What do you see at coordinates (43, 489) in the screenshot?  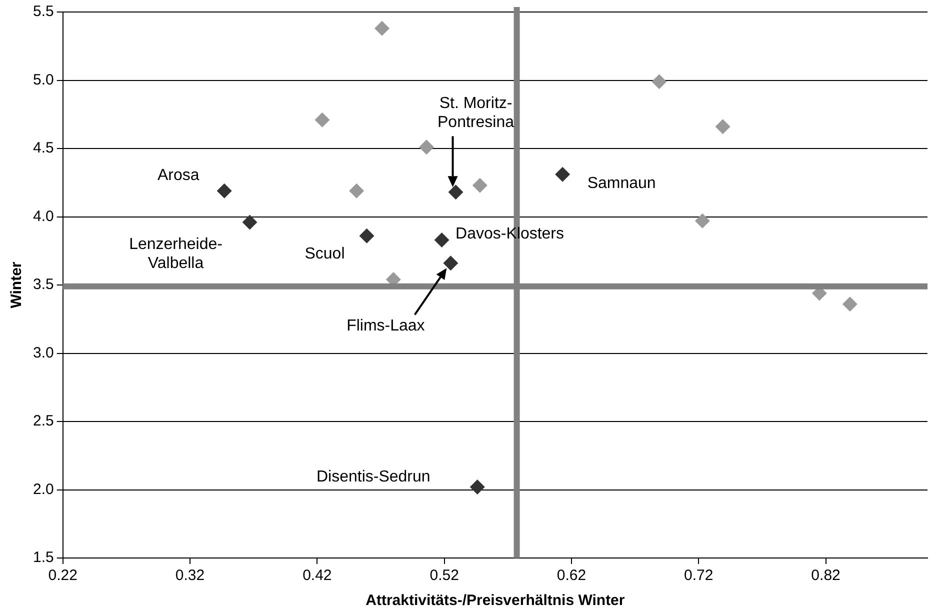 I see `y-tick-label: 2.0` at bounding box center [43, 489].